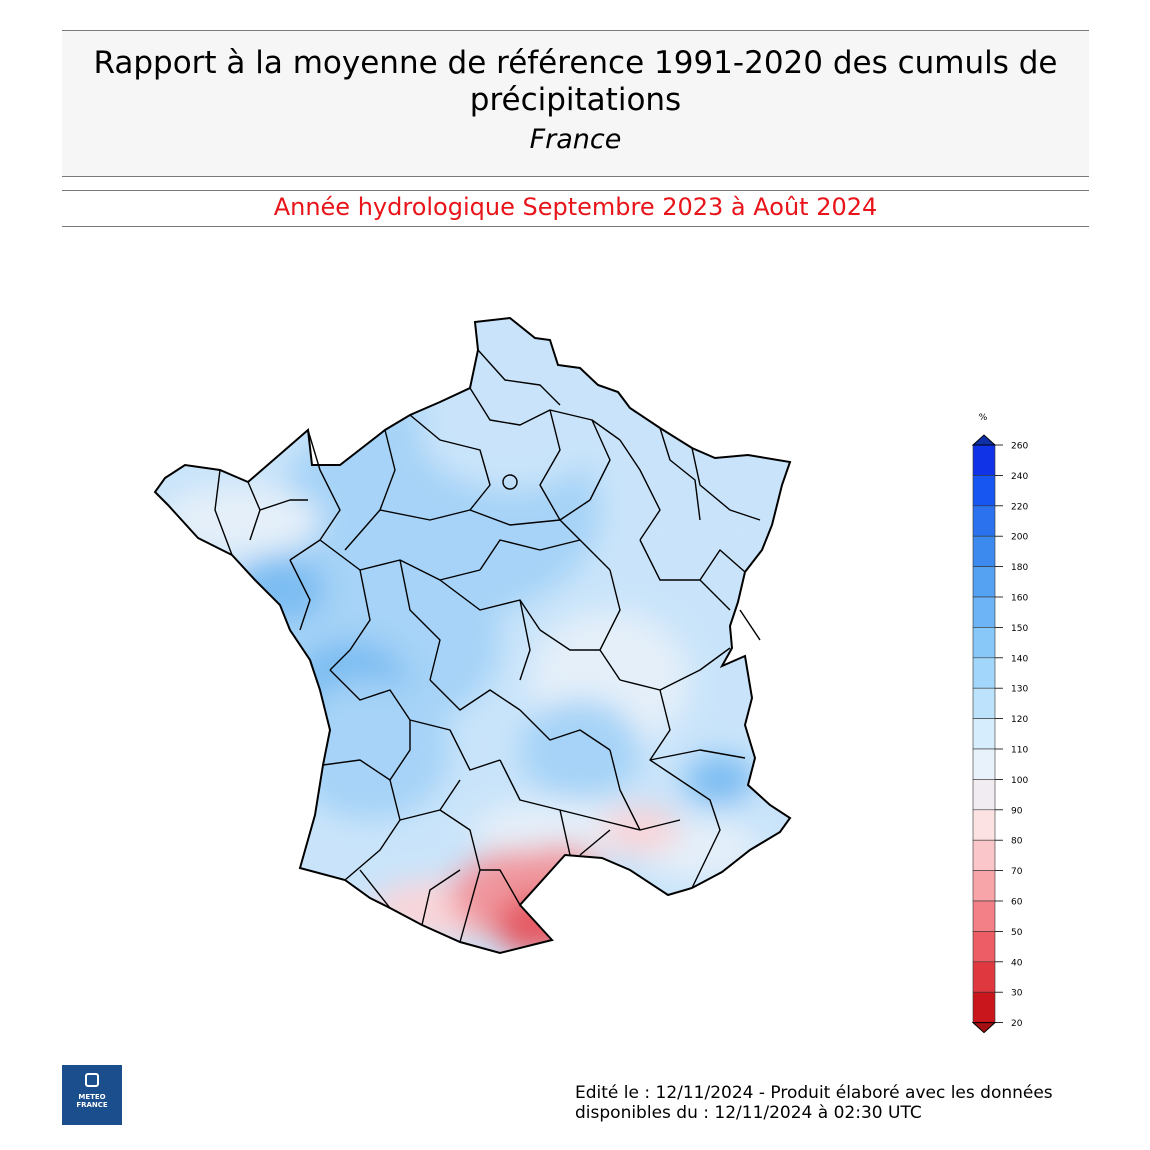 The height and width of the screenshot is (1150, 1150). I want to click on legend-tick-label: 240, so click(1019, 477).